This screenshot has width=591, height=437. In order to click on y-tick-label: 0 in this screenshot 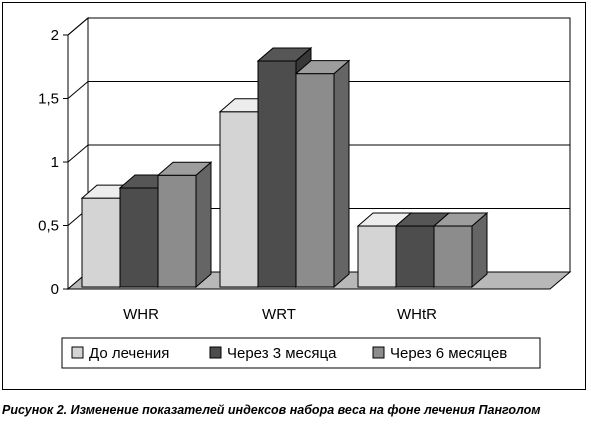, I will do `click(55, 289)`.